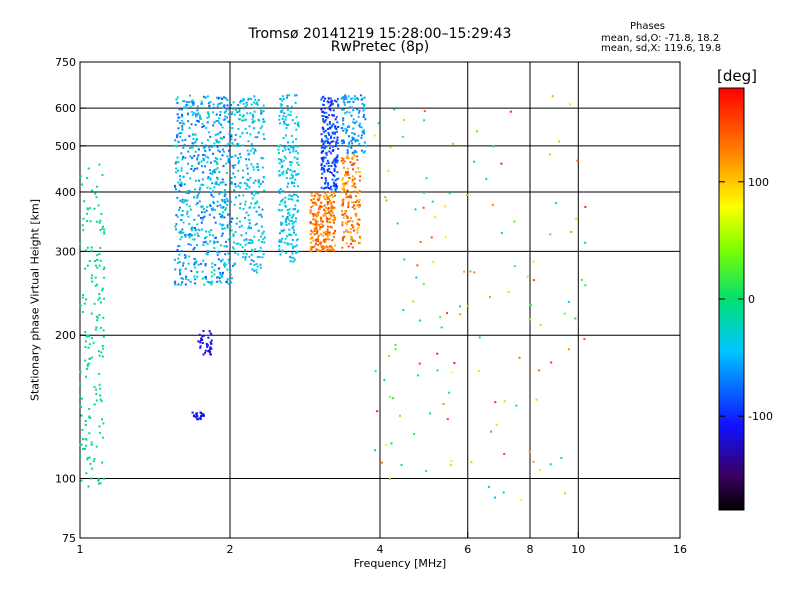  What do you see at coordinates (65, 335) in the screenshot?
I see `y-tick-label: 200` at bounding box center [65, 335].